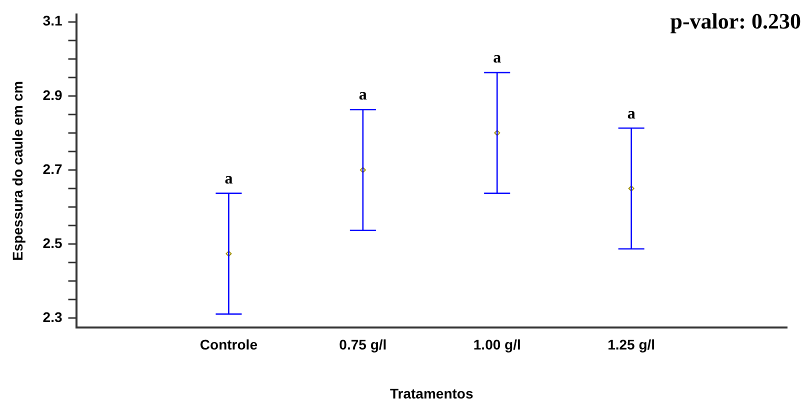  Describe the element at coordinates (52, 168) in the screenshot. I see `y-tick-label: 2.7` at that location.